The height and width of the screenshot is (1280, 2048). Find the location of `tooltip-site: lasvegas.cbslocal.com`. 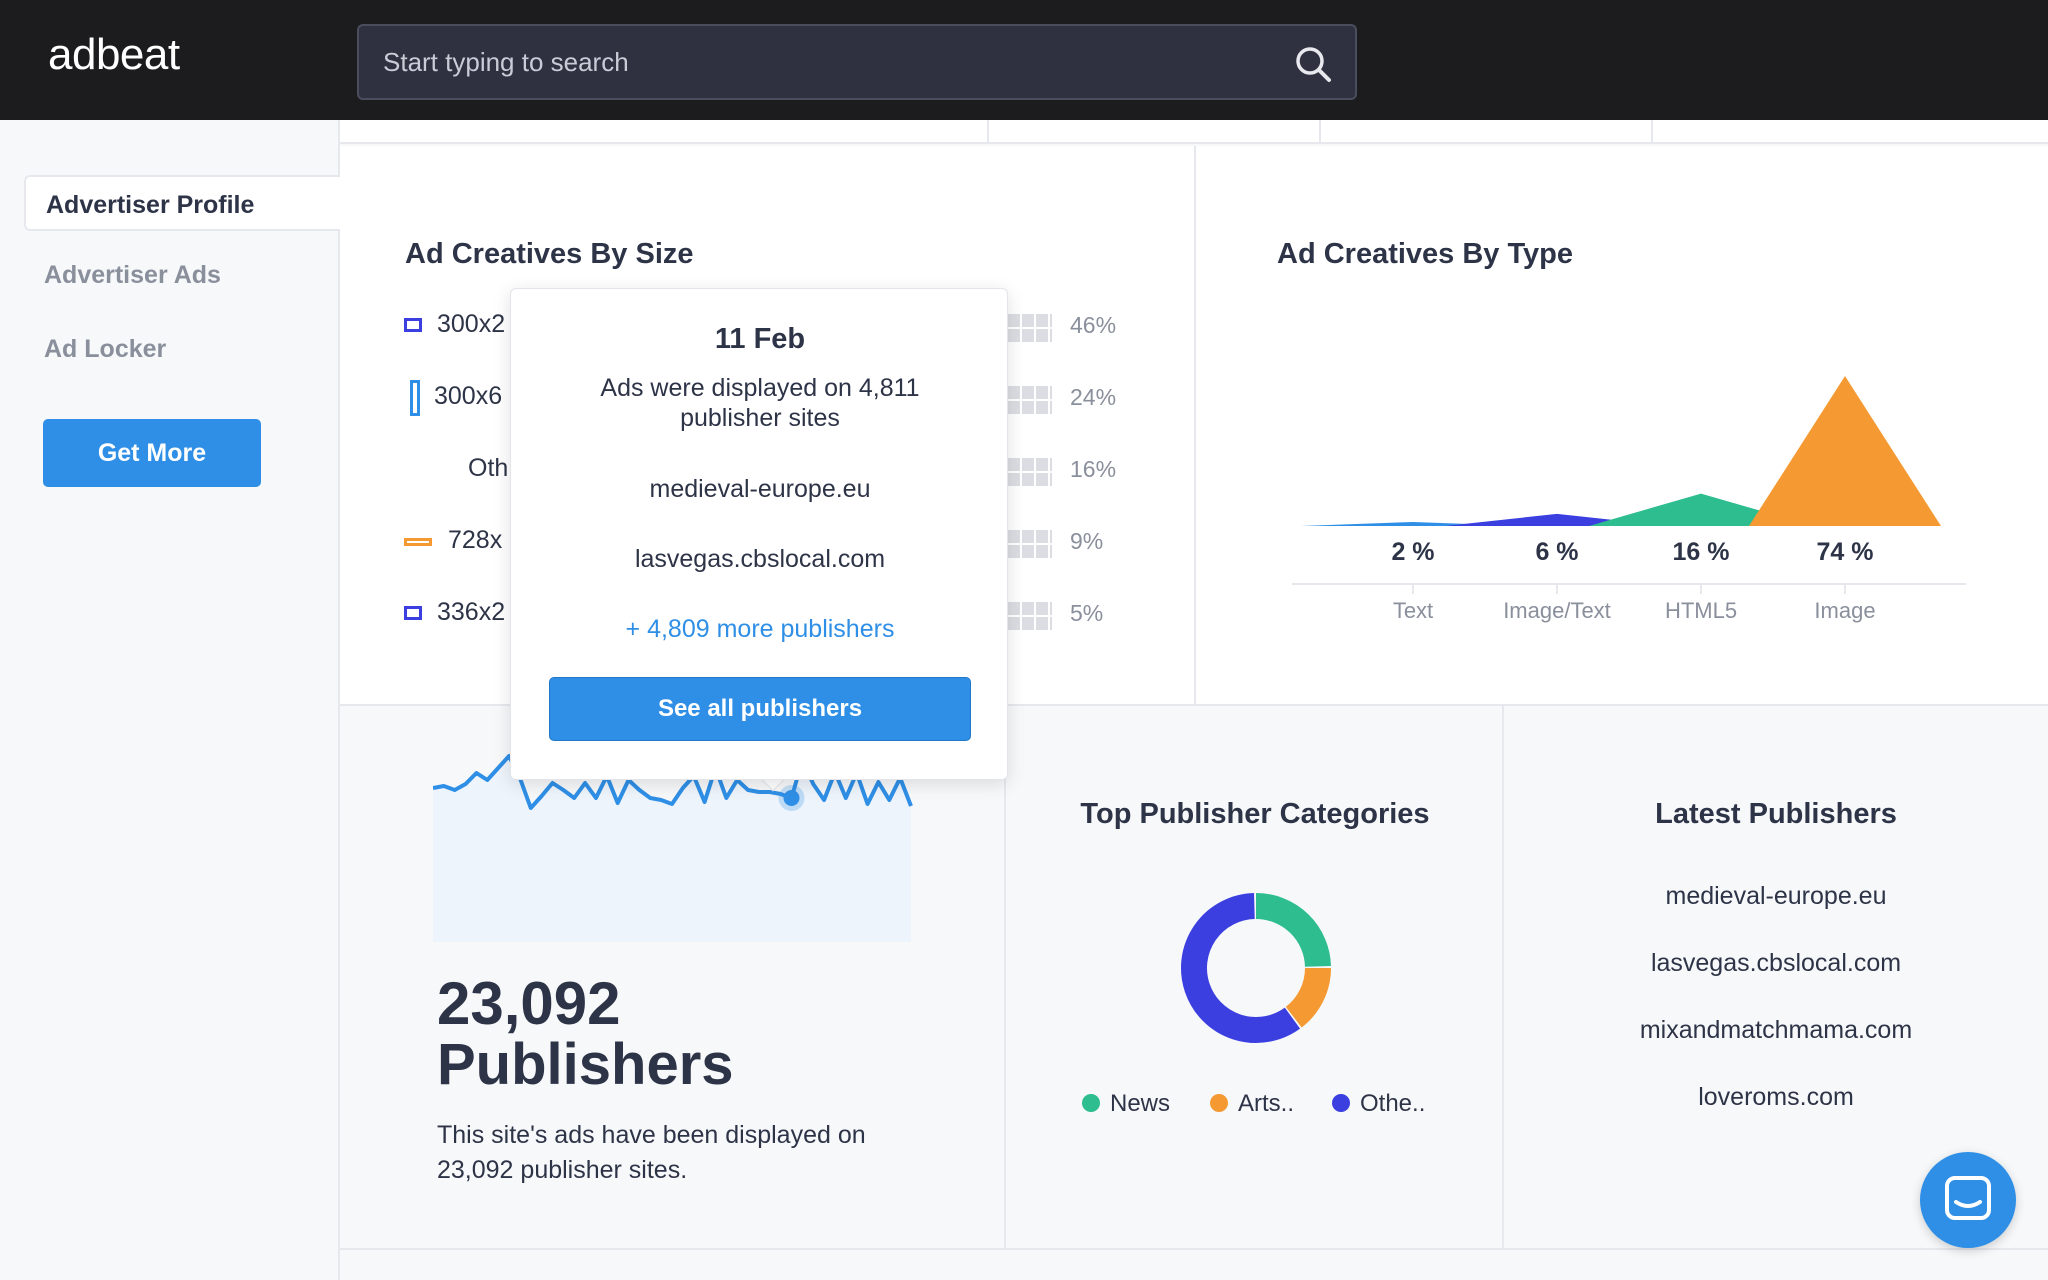

tooltip-site: lasvegas.cbslocal.com is located at coordinates (760, 559).